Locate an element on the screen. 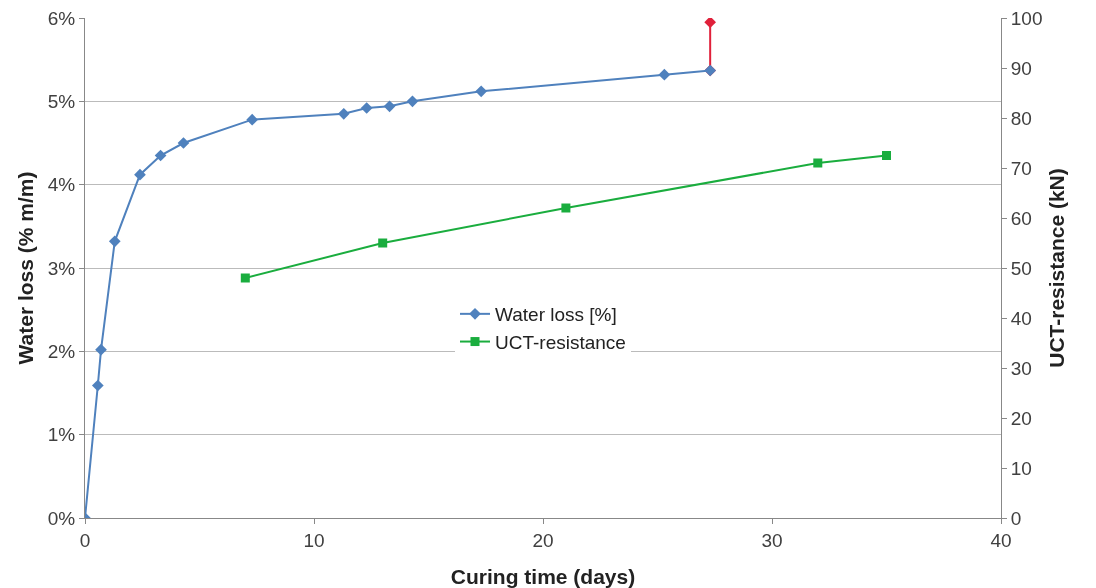 The image size is (1096, 588). y-tick-label: 6% is located at coordinates (61, 18).